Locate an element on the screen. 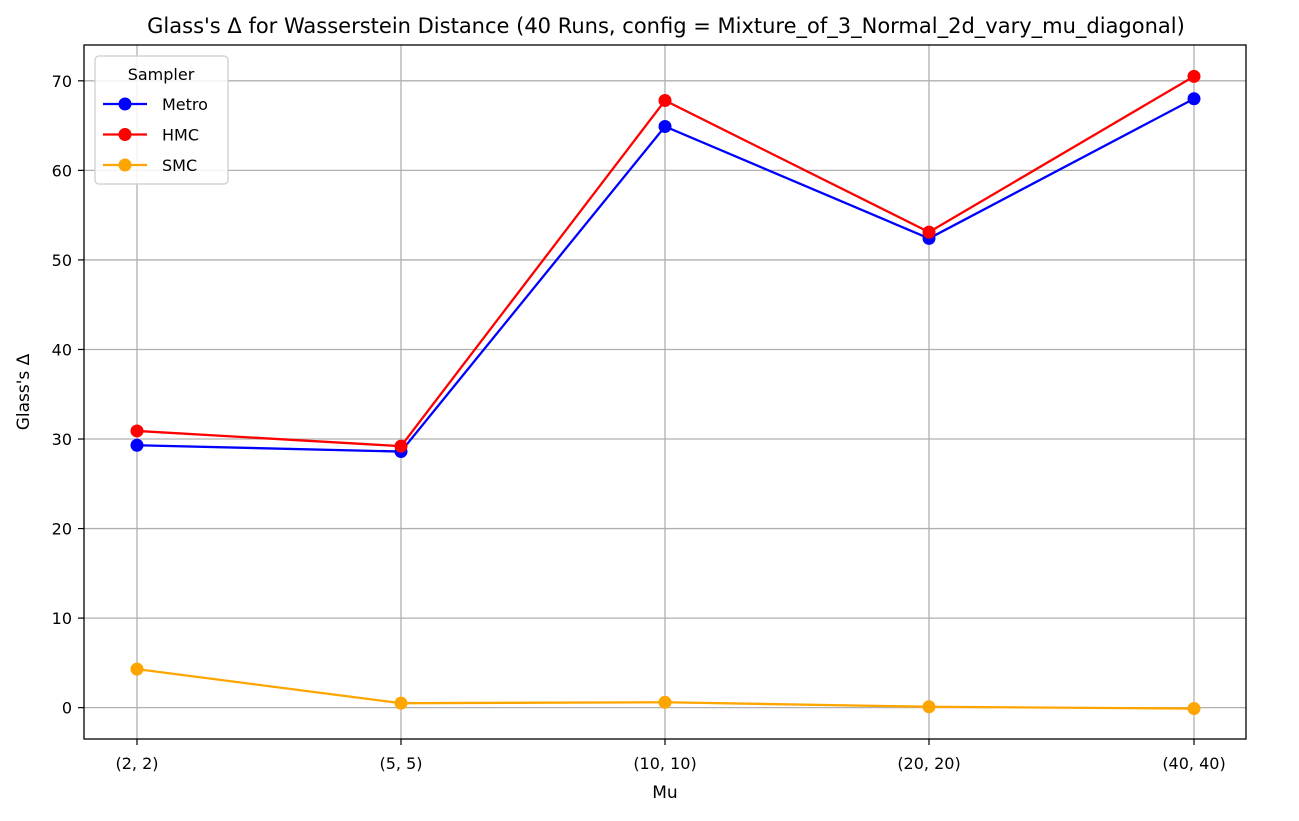 The width and height of the screenshot is (1299, 821). y-axis-label: Glass's Δ is located at coordinates (24, 391).